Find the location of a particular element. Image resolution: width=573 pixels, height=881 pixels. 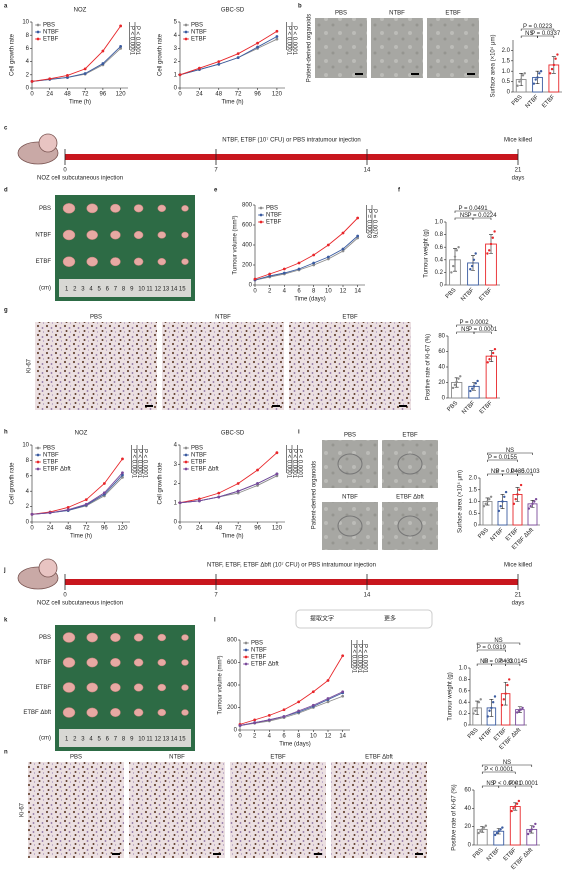

ruler-number: 11 is located at coordinates (149, 740).